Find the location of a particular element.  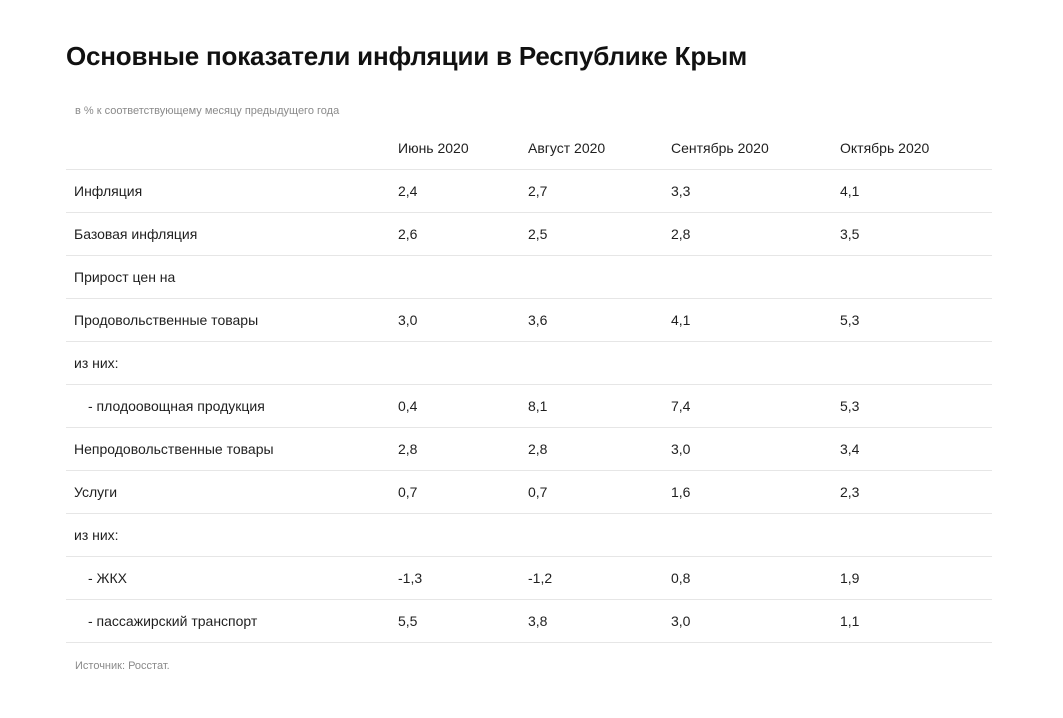

table-cell: 1,6 is located at coordinates (681, 492).